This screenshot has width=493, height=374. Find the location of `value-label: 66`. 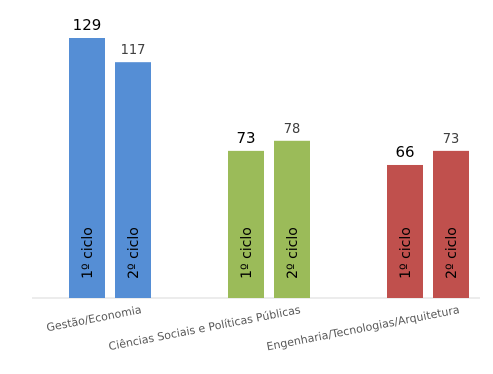

value-label: 66 is located at coordinates (404, 152).